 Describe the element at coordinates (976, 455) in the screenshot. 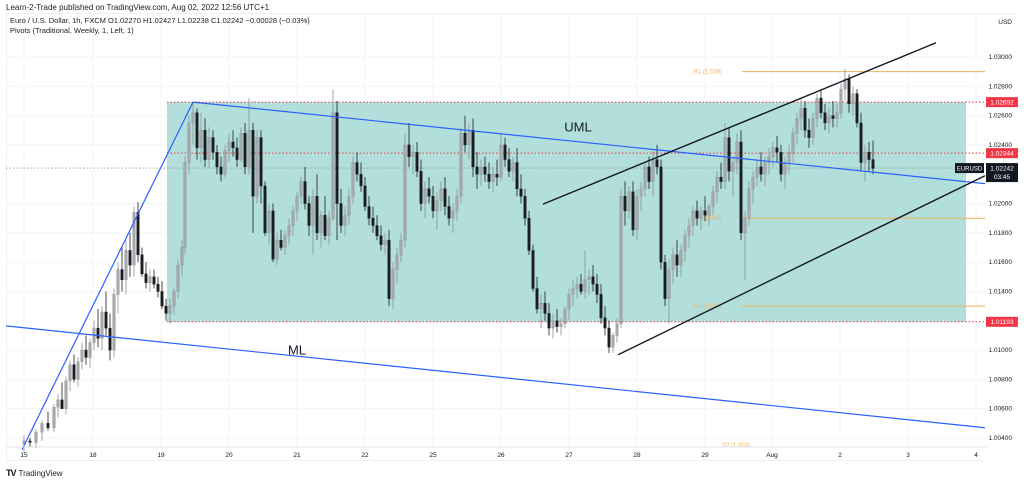

I see `time-tick: 4` at that location.